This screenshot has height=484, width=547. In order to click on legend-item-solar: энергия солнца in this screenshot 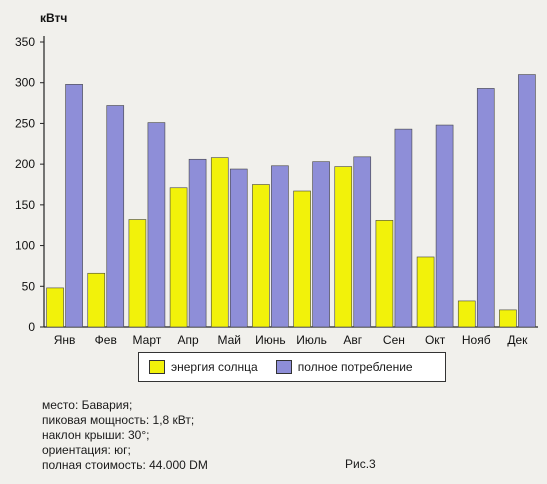, I will do `click(203, 367)`.